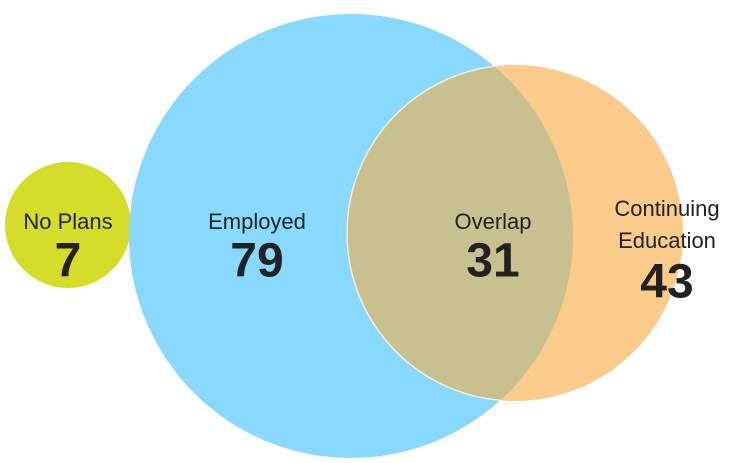  What do you see at coordinates (67, 221) in the screenshot?
I see `set-label: No Plans` at bounding box center [67, 221].